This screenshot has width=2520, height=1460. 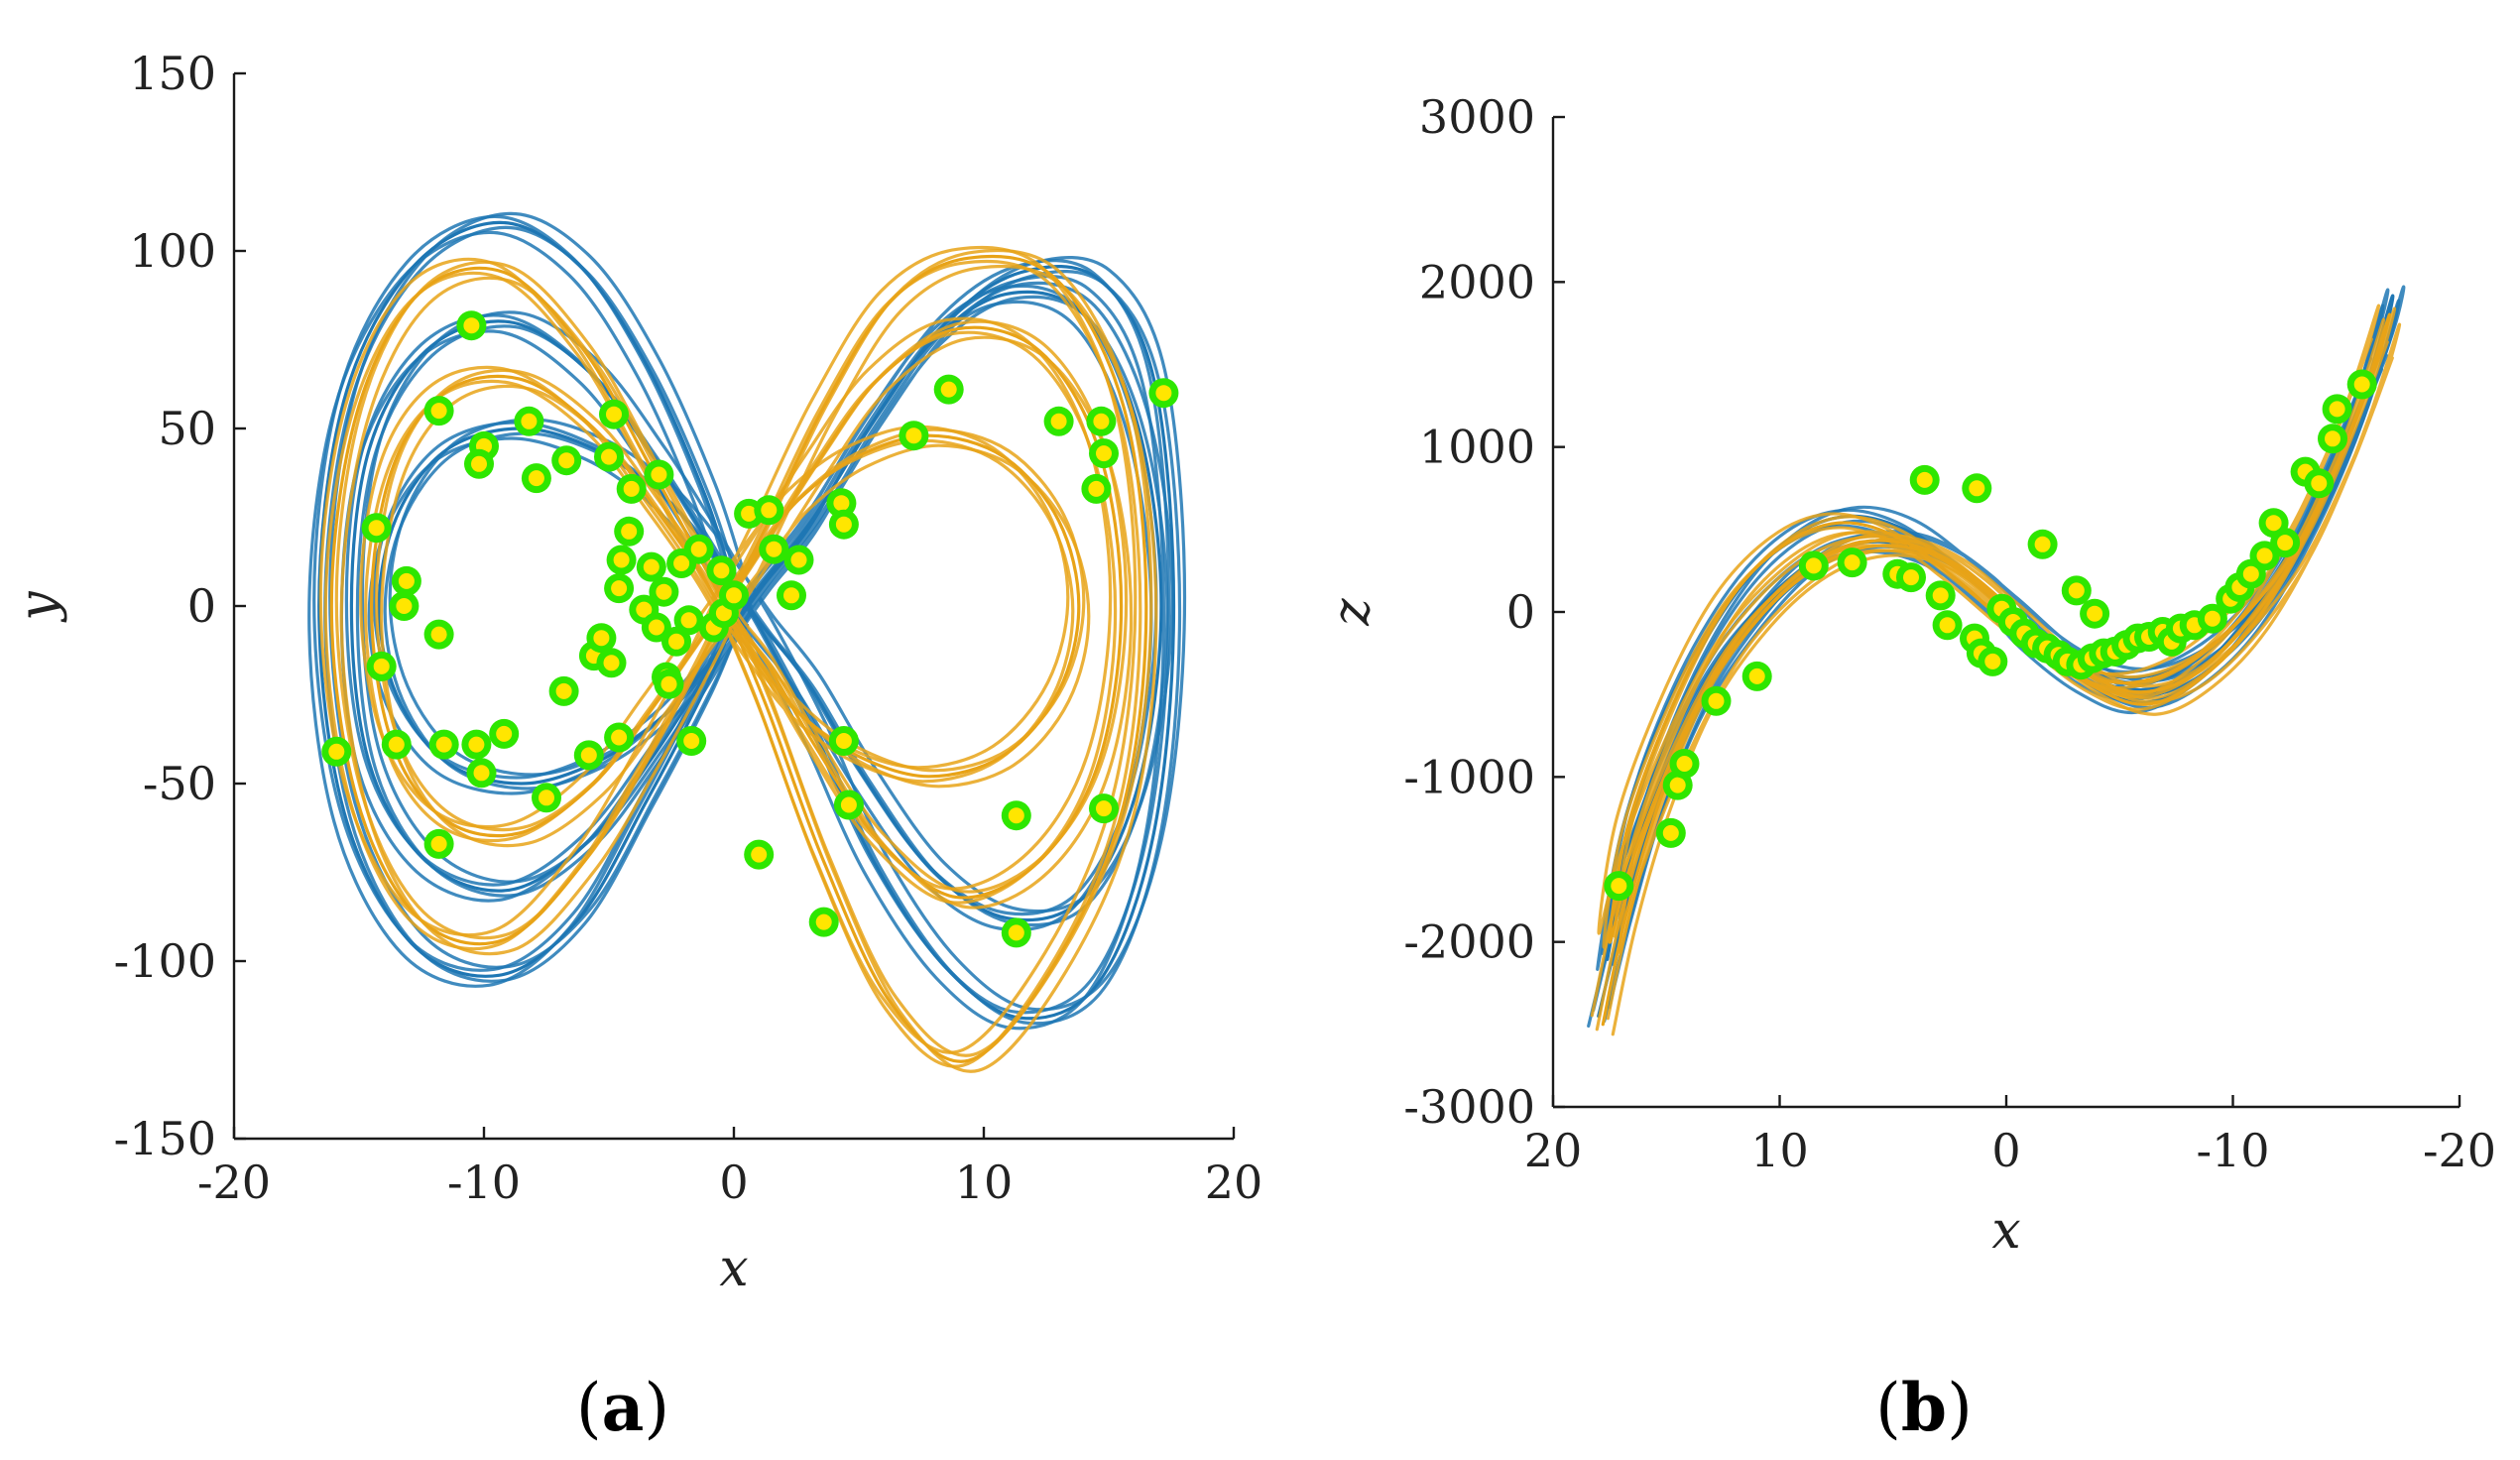 I want to click on y-tick-label: 1000, so click(x=1477, y=448).